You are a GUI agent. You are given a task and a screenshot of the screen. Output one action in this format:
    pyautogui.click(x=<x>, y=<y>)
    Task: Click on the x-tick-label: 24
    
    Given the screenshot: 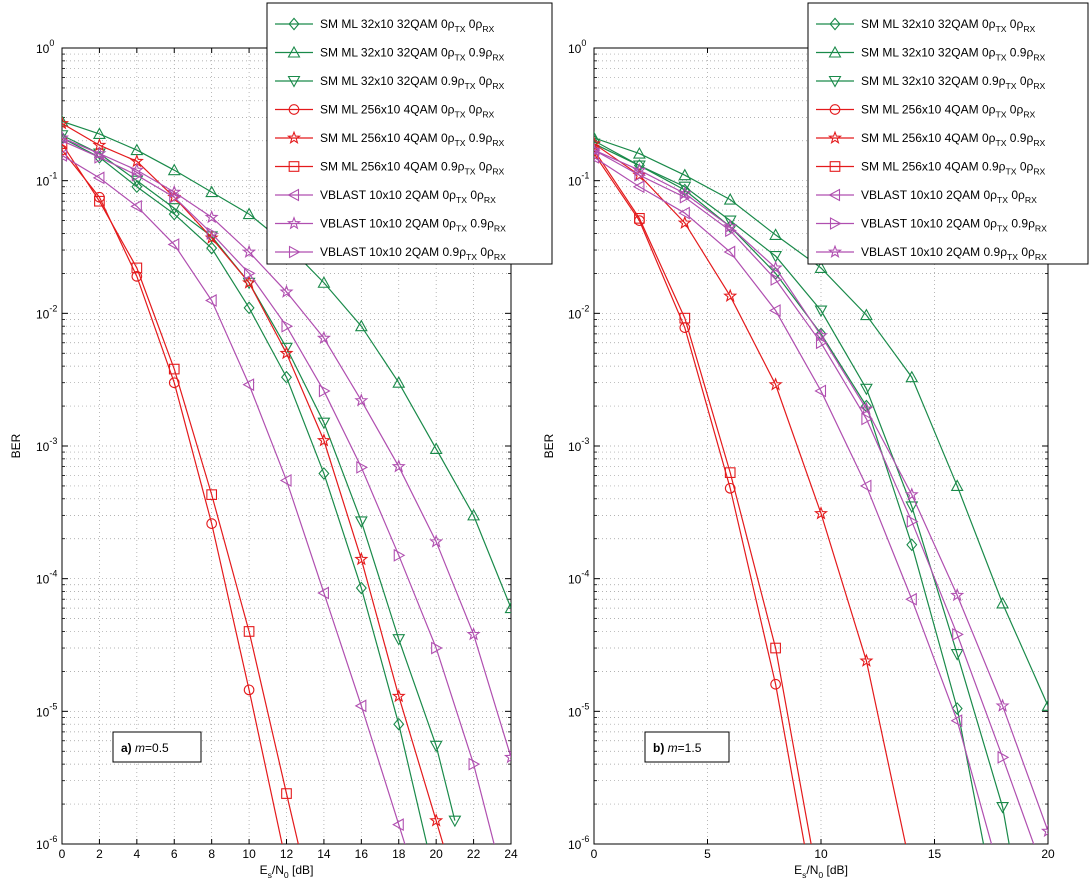 What is the action you would take?
    pyautogui.click(x=511, y=854)
    